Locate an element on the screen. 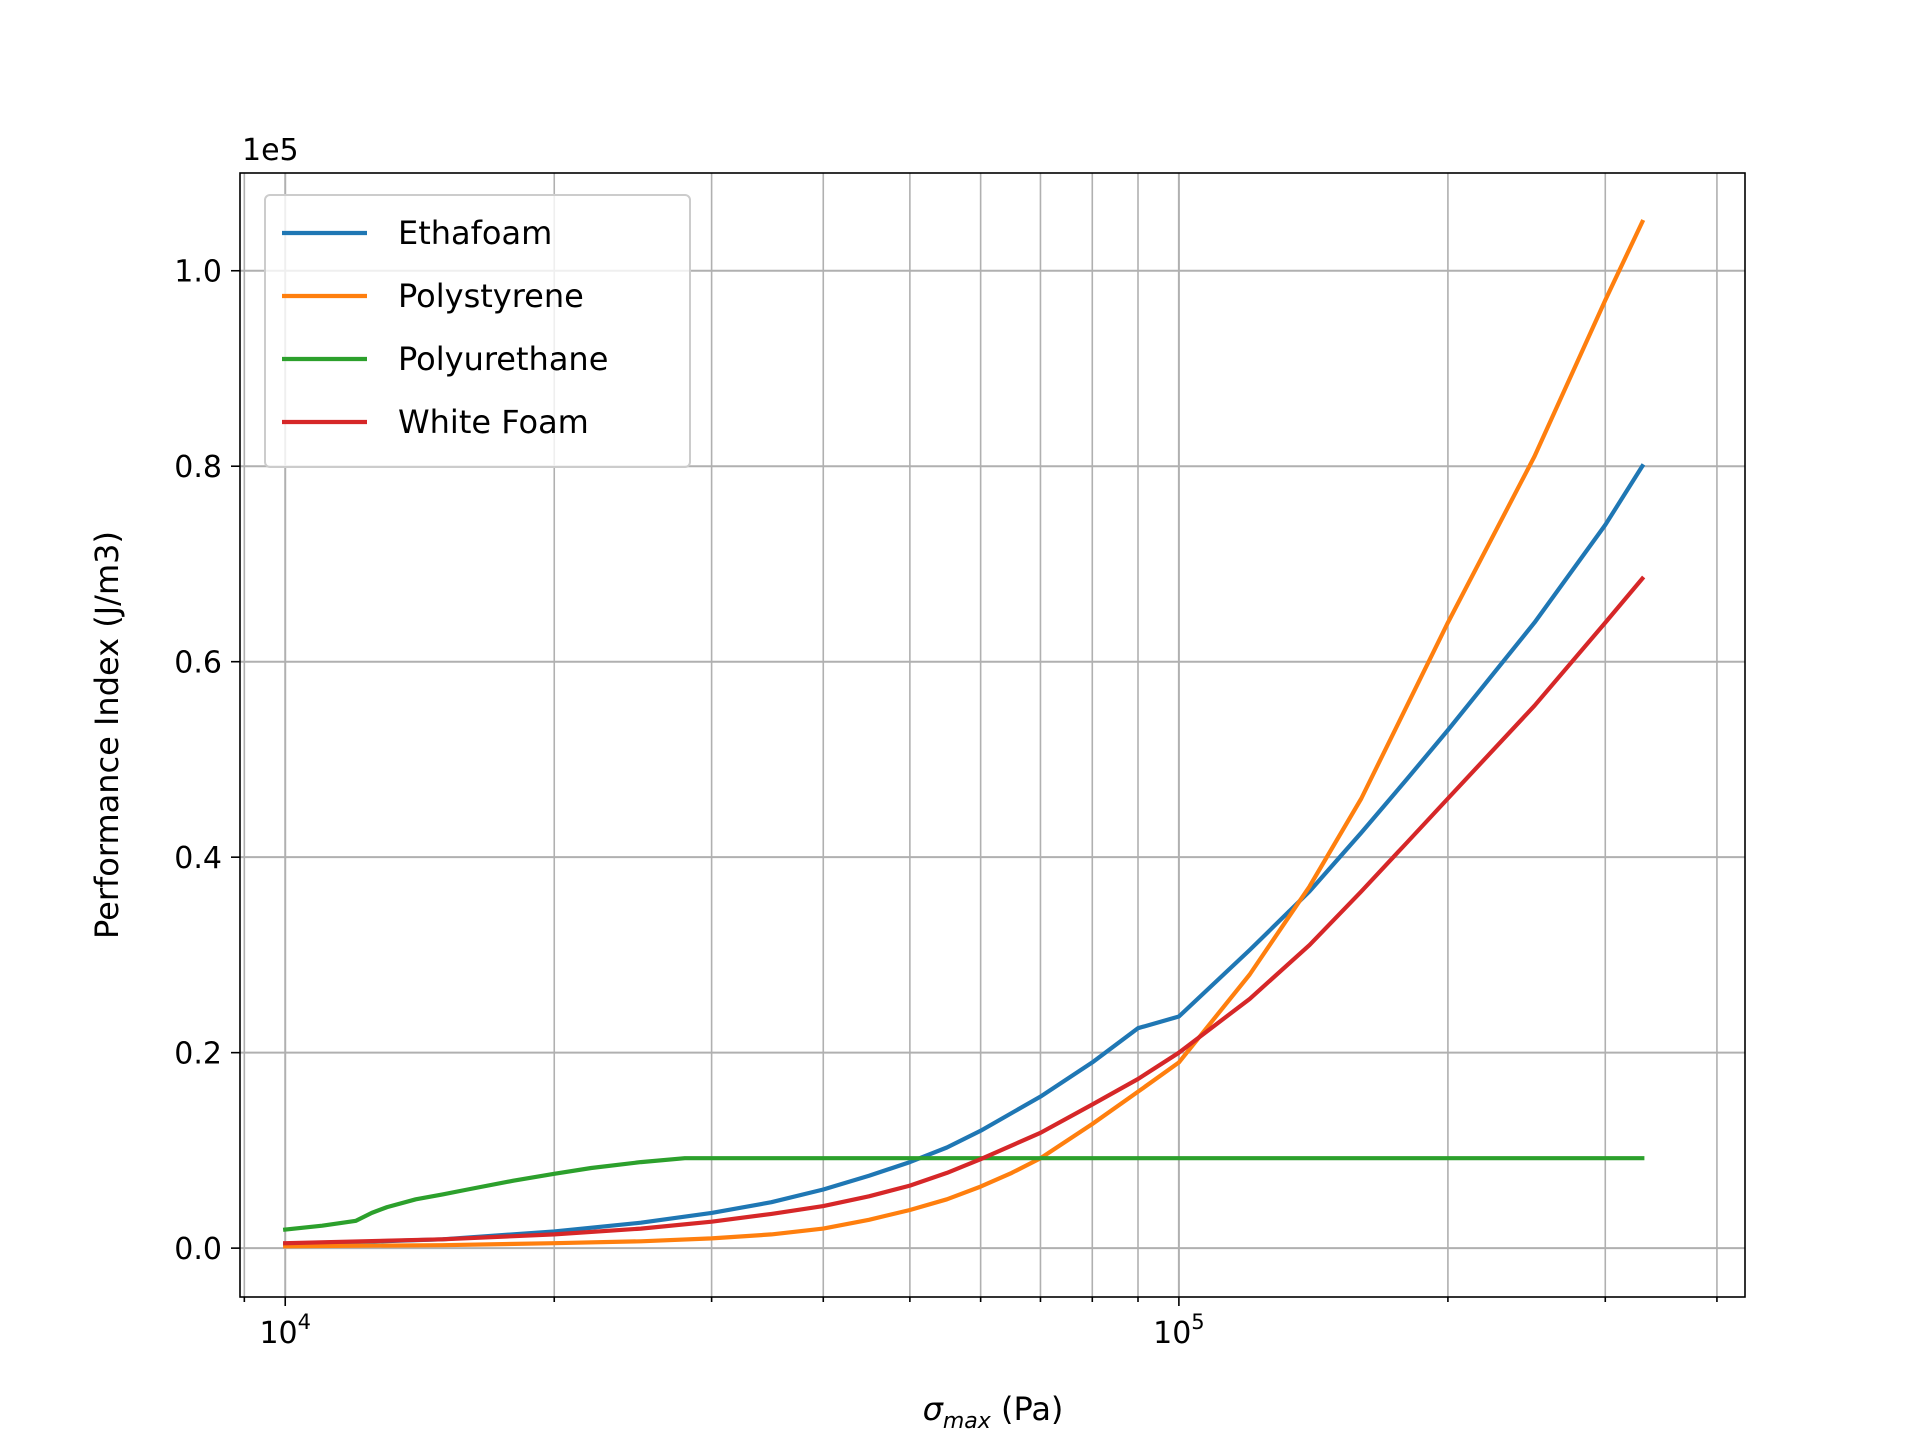  x-tick-label: 10⁴ is located at coordinates (285, 1330).